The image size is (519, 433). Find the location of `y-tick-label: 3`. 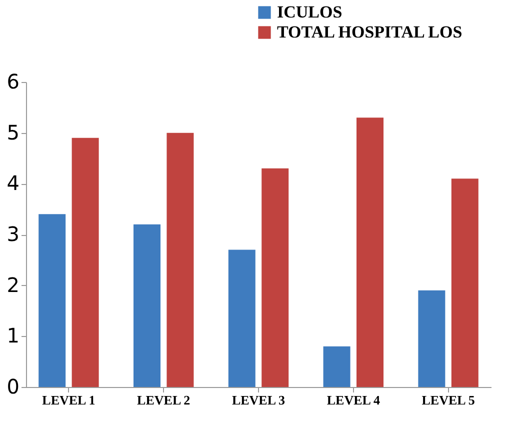

y-tick-label: 3 is located at coordinates (13, 234).